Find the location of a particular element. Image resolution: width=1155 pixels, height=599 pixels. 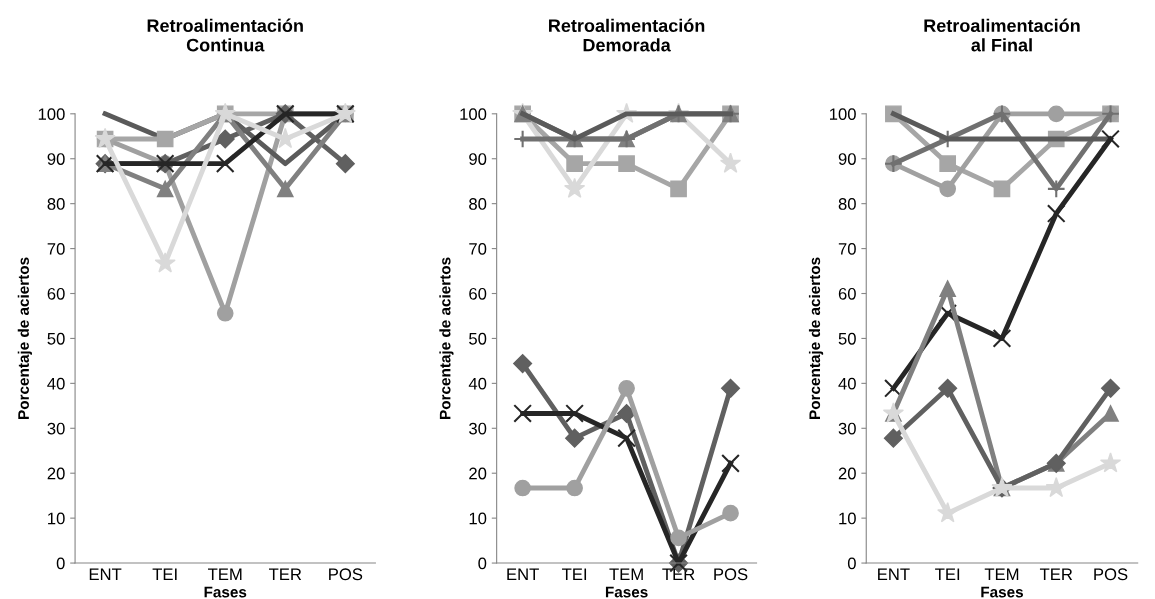

chart-title: Retroalimentación al Final is located at coordinates (1002, 35).